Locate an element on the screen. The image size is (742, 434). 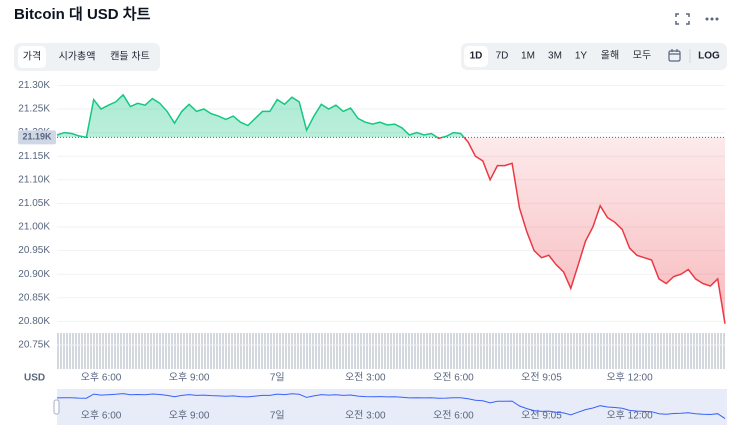
tab-group is located at coordinates (87, 57).